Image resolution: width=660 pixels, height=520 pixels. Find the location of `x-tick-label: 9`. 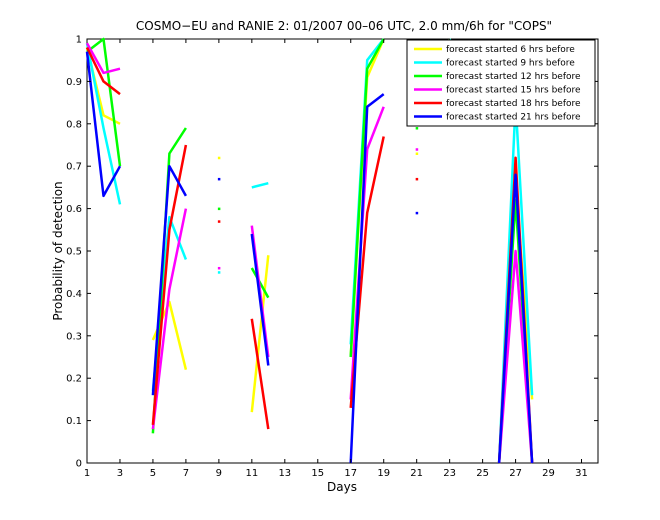

x-tick-label: 9 is located at coordinates (219, 473).